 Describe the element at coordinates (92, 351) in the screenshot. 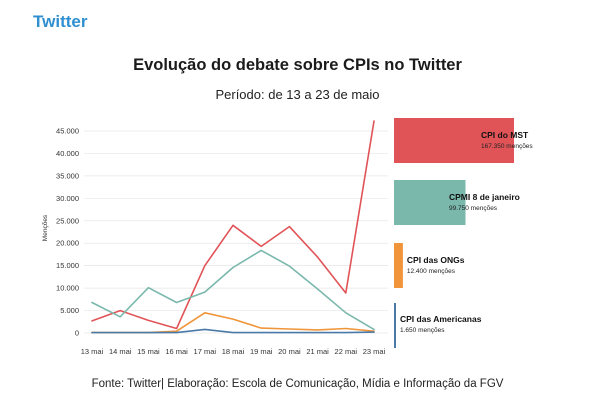

I see `x-tick-label: 13 mai` at that location.